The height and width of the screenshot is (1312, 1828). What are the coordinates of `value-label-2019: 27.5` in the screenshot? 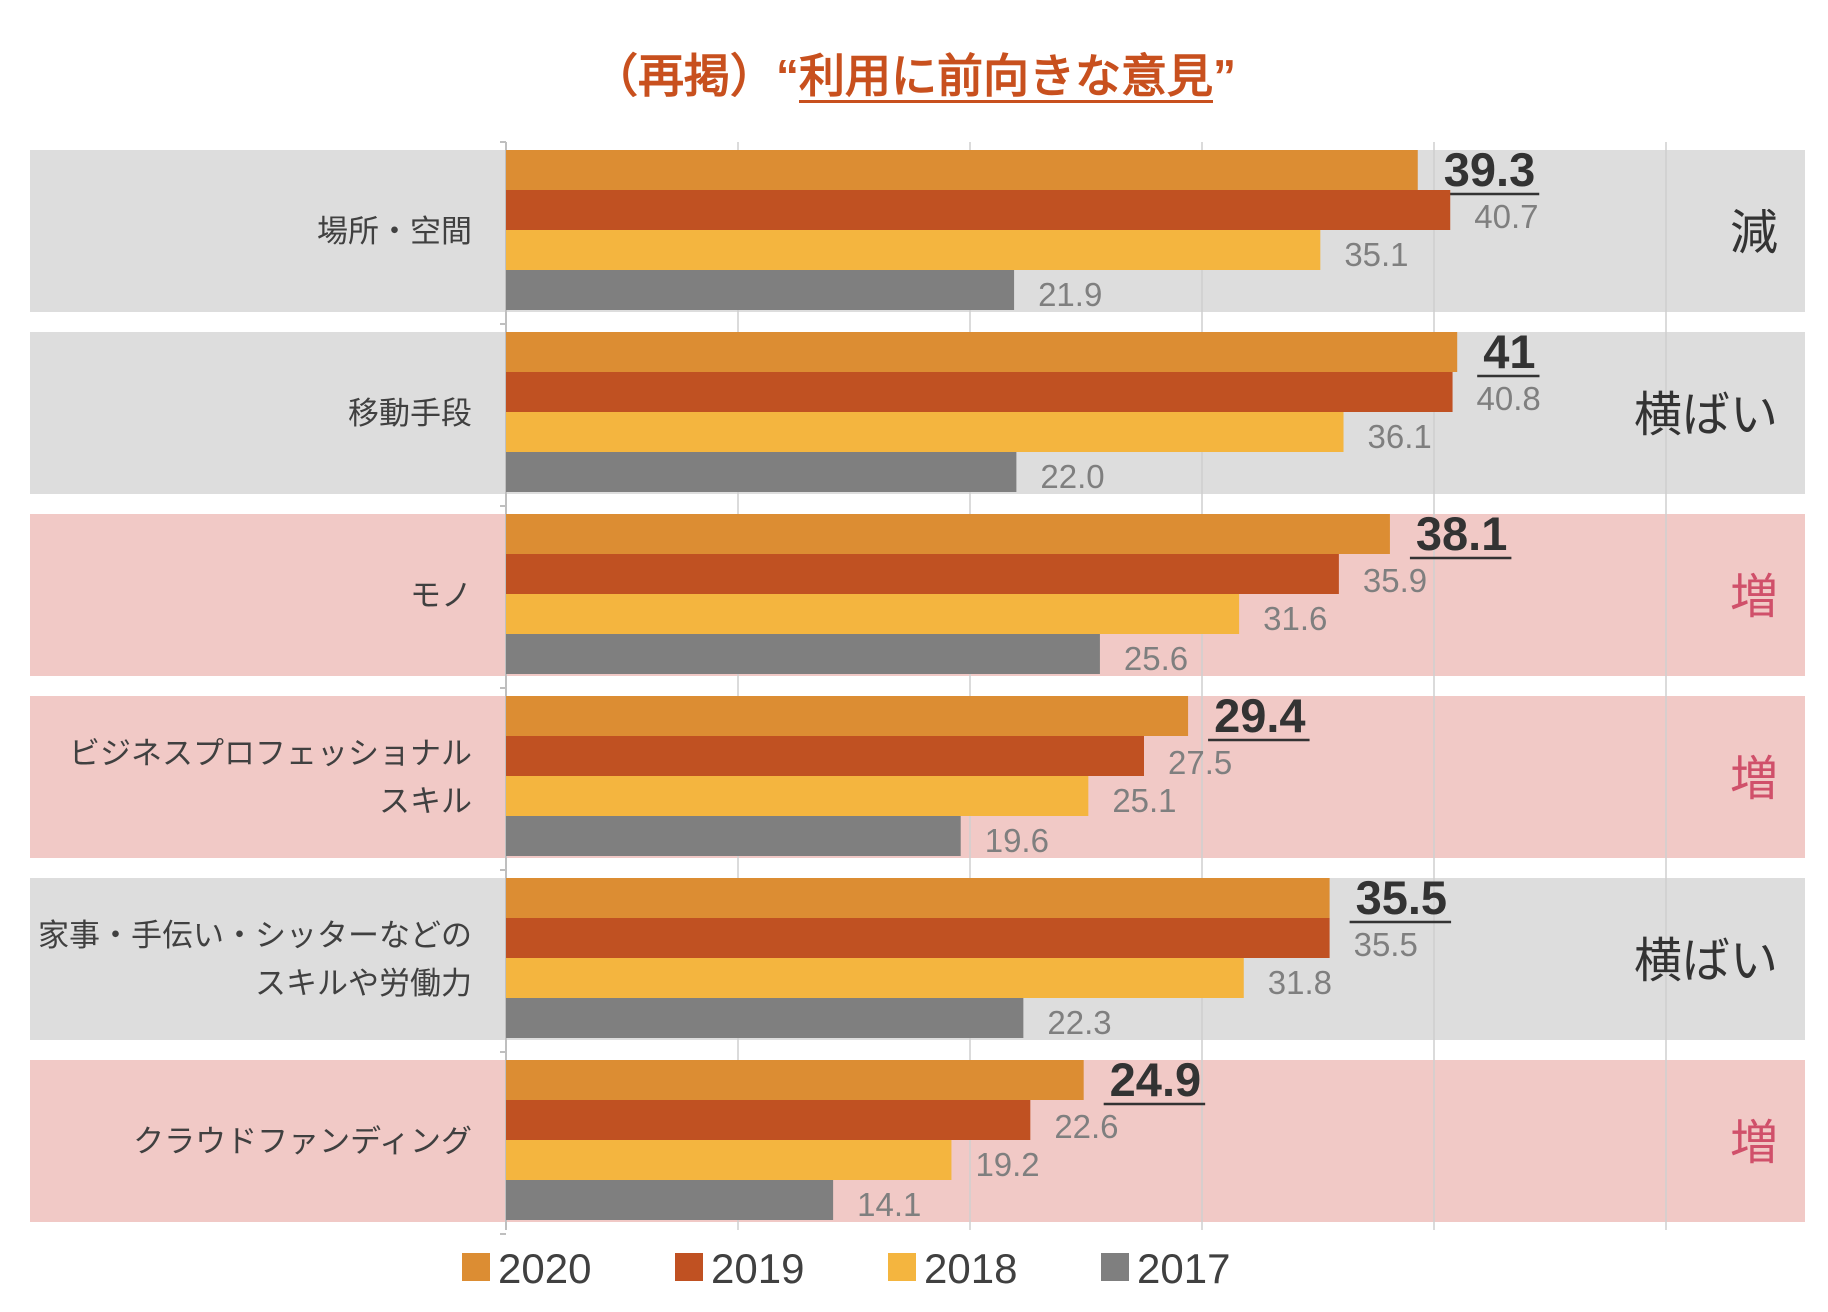 It's located at (1200, 762).